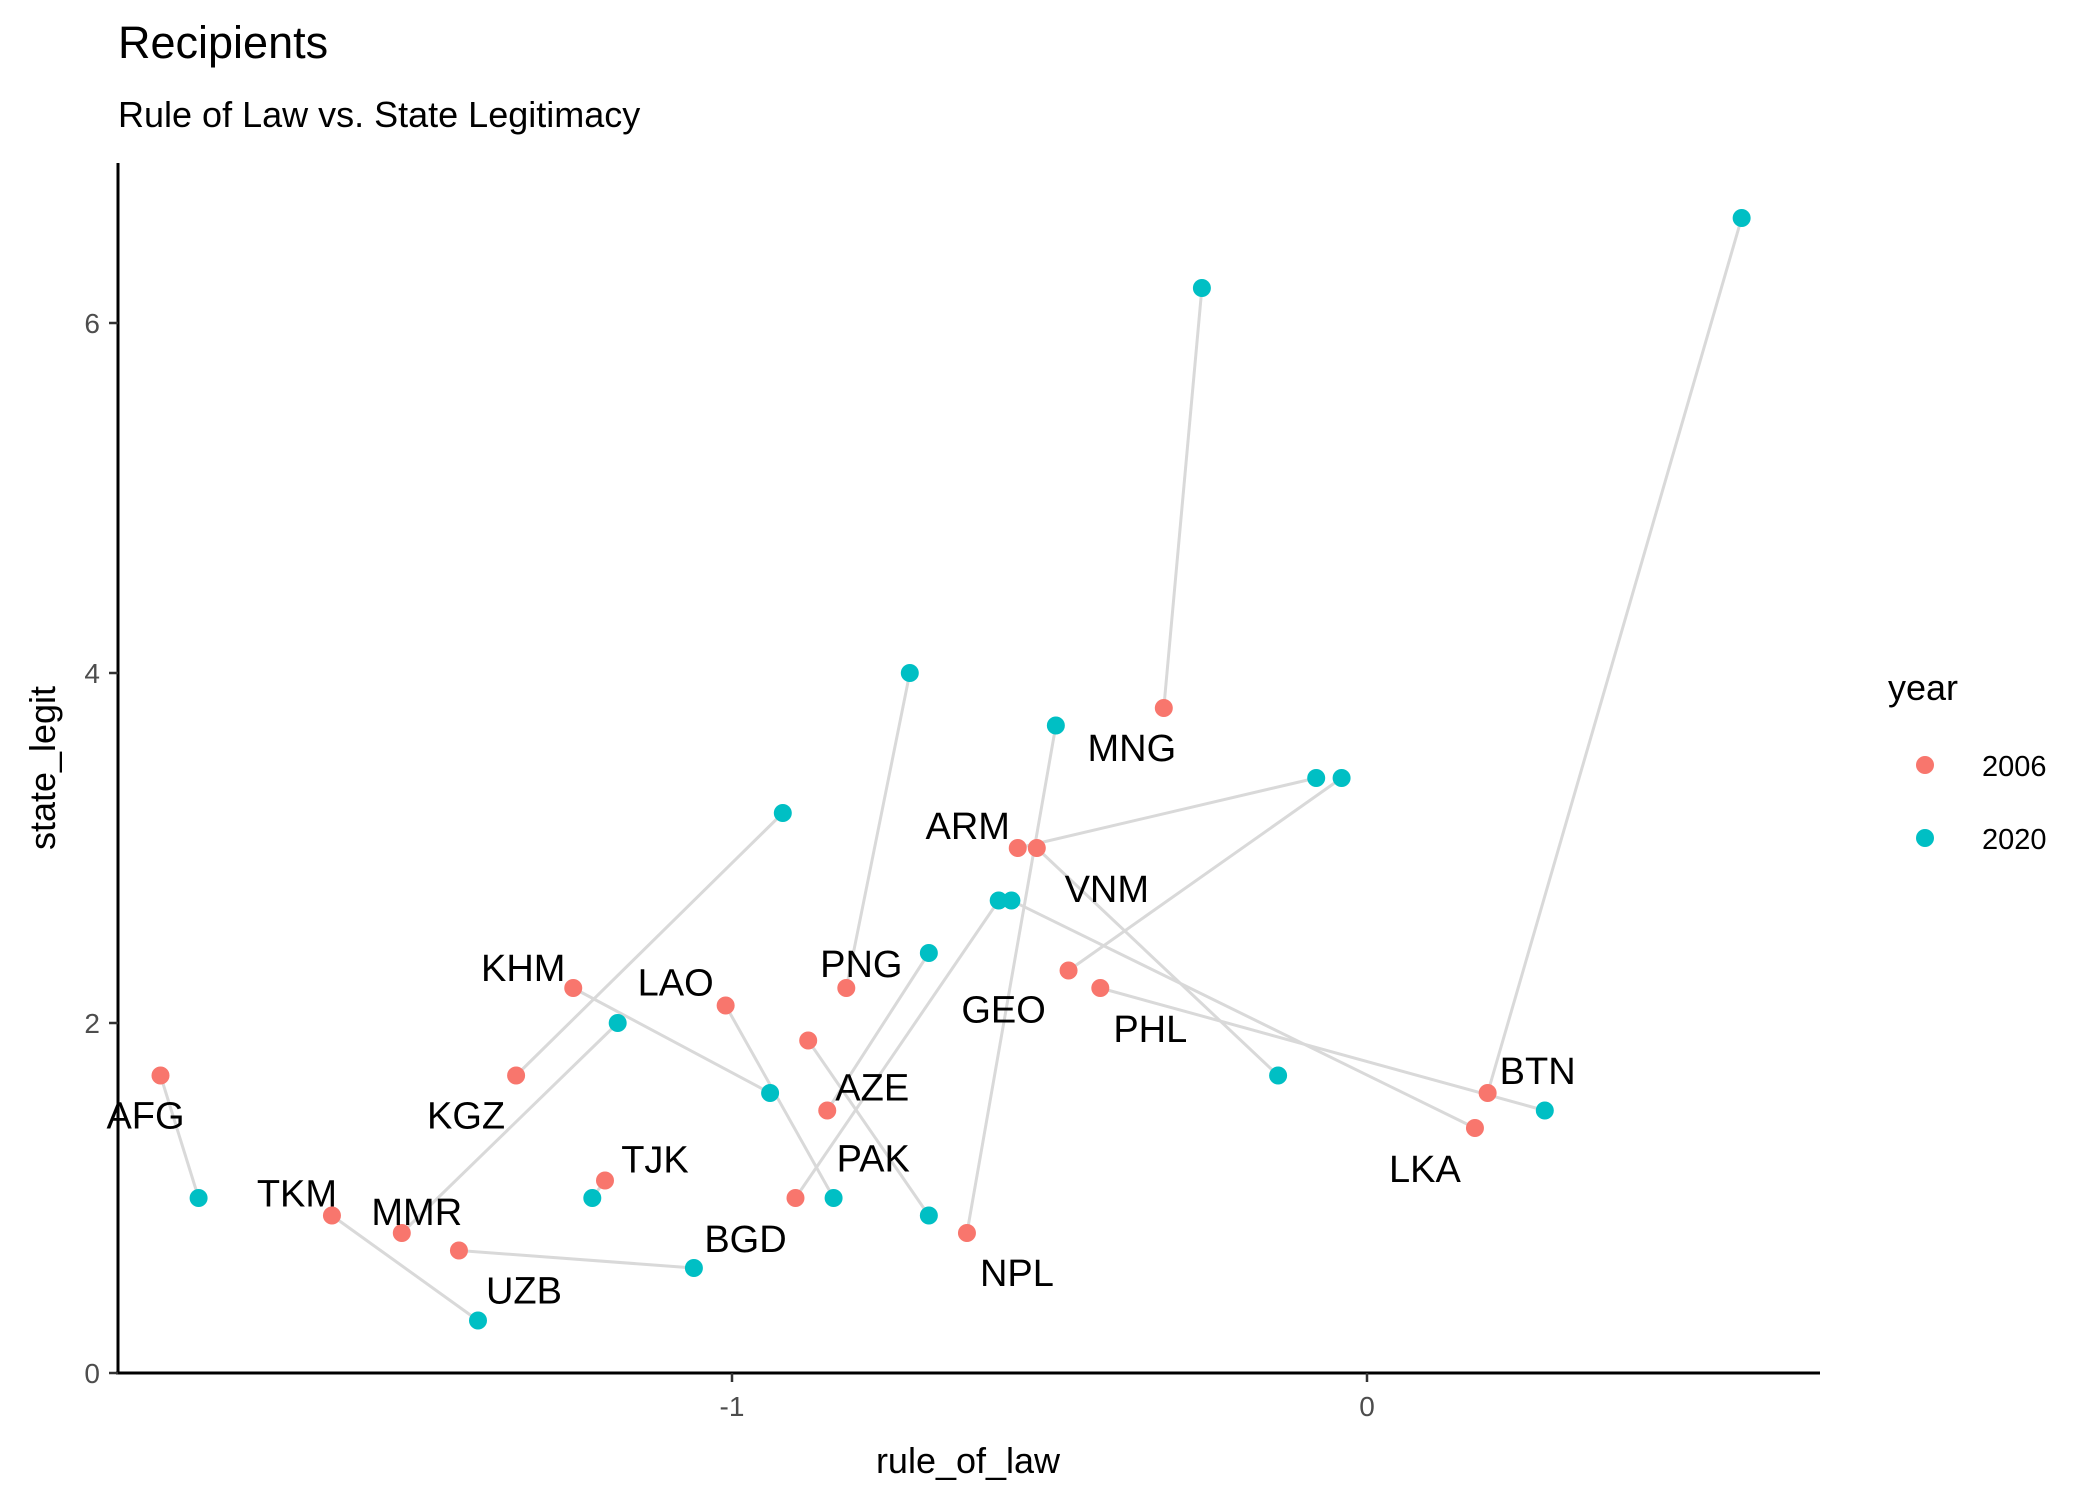 The image size is (2099, 1499). What do you see at coordinates (1923, 687) in the screenshot?
I see `legend-title: year` at bounding box center [1923, 687].